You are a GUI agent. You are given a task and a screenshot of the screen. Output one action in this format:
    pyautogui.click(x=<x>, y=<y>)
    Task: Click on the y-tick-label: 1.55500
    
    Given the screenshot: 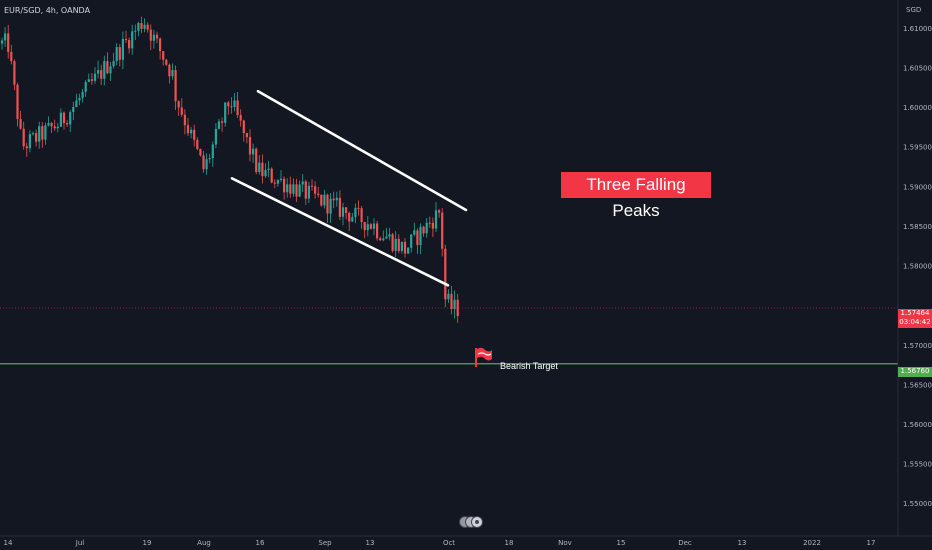 What is the action you would take?
    pyautogui.click(x=917, y=465)
    